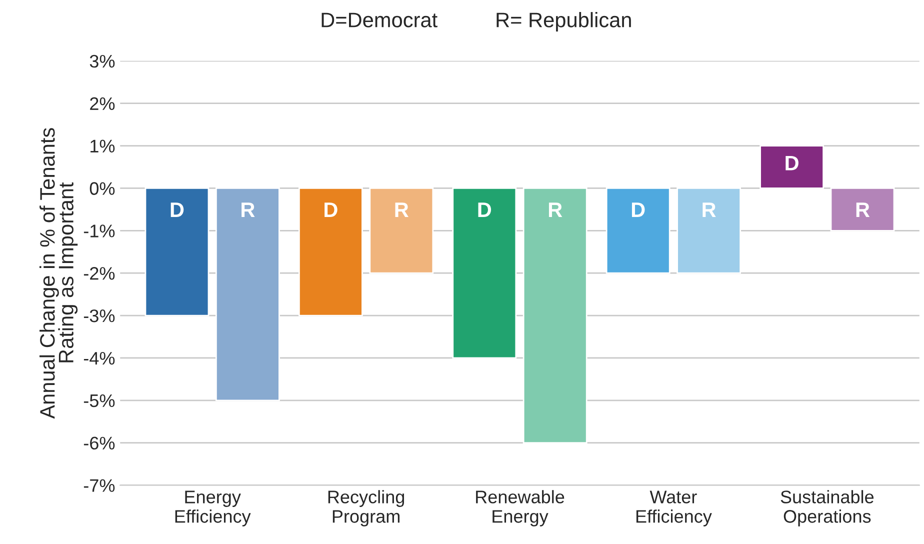 This screenshot has height=544, width=924. What do you see at coordinates (99, 358) in the screenshot?
I see `y-tick-label: -4%` at bounding box center [99, 358].